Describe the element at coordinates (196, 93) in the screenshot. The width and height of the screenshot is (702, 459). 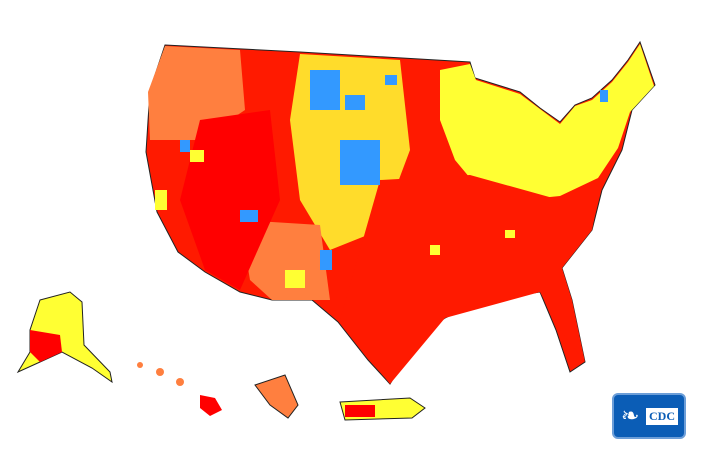
I see `northwest-region` at that location.